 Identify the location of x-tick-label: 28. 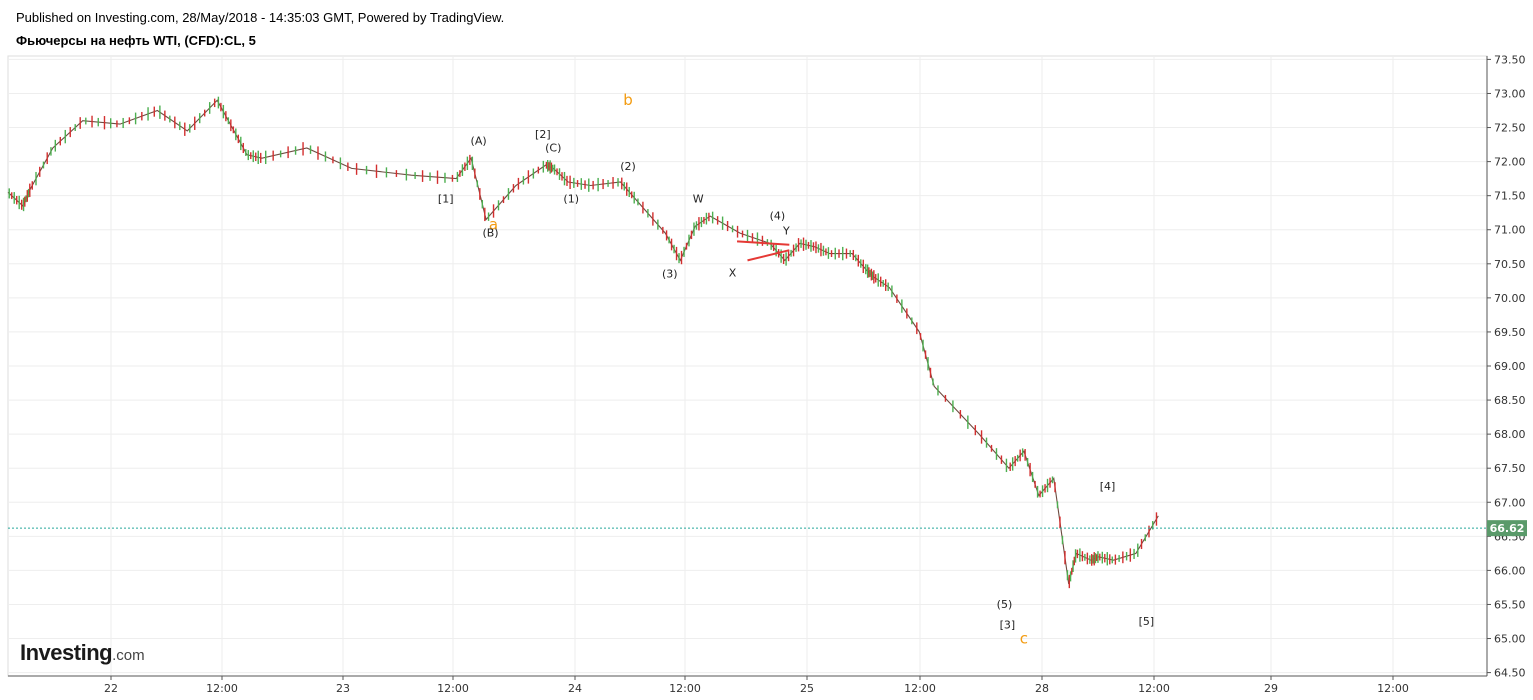
(1042, 688).